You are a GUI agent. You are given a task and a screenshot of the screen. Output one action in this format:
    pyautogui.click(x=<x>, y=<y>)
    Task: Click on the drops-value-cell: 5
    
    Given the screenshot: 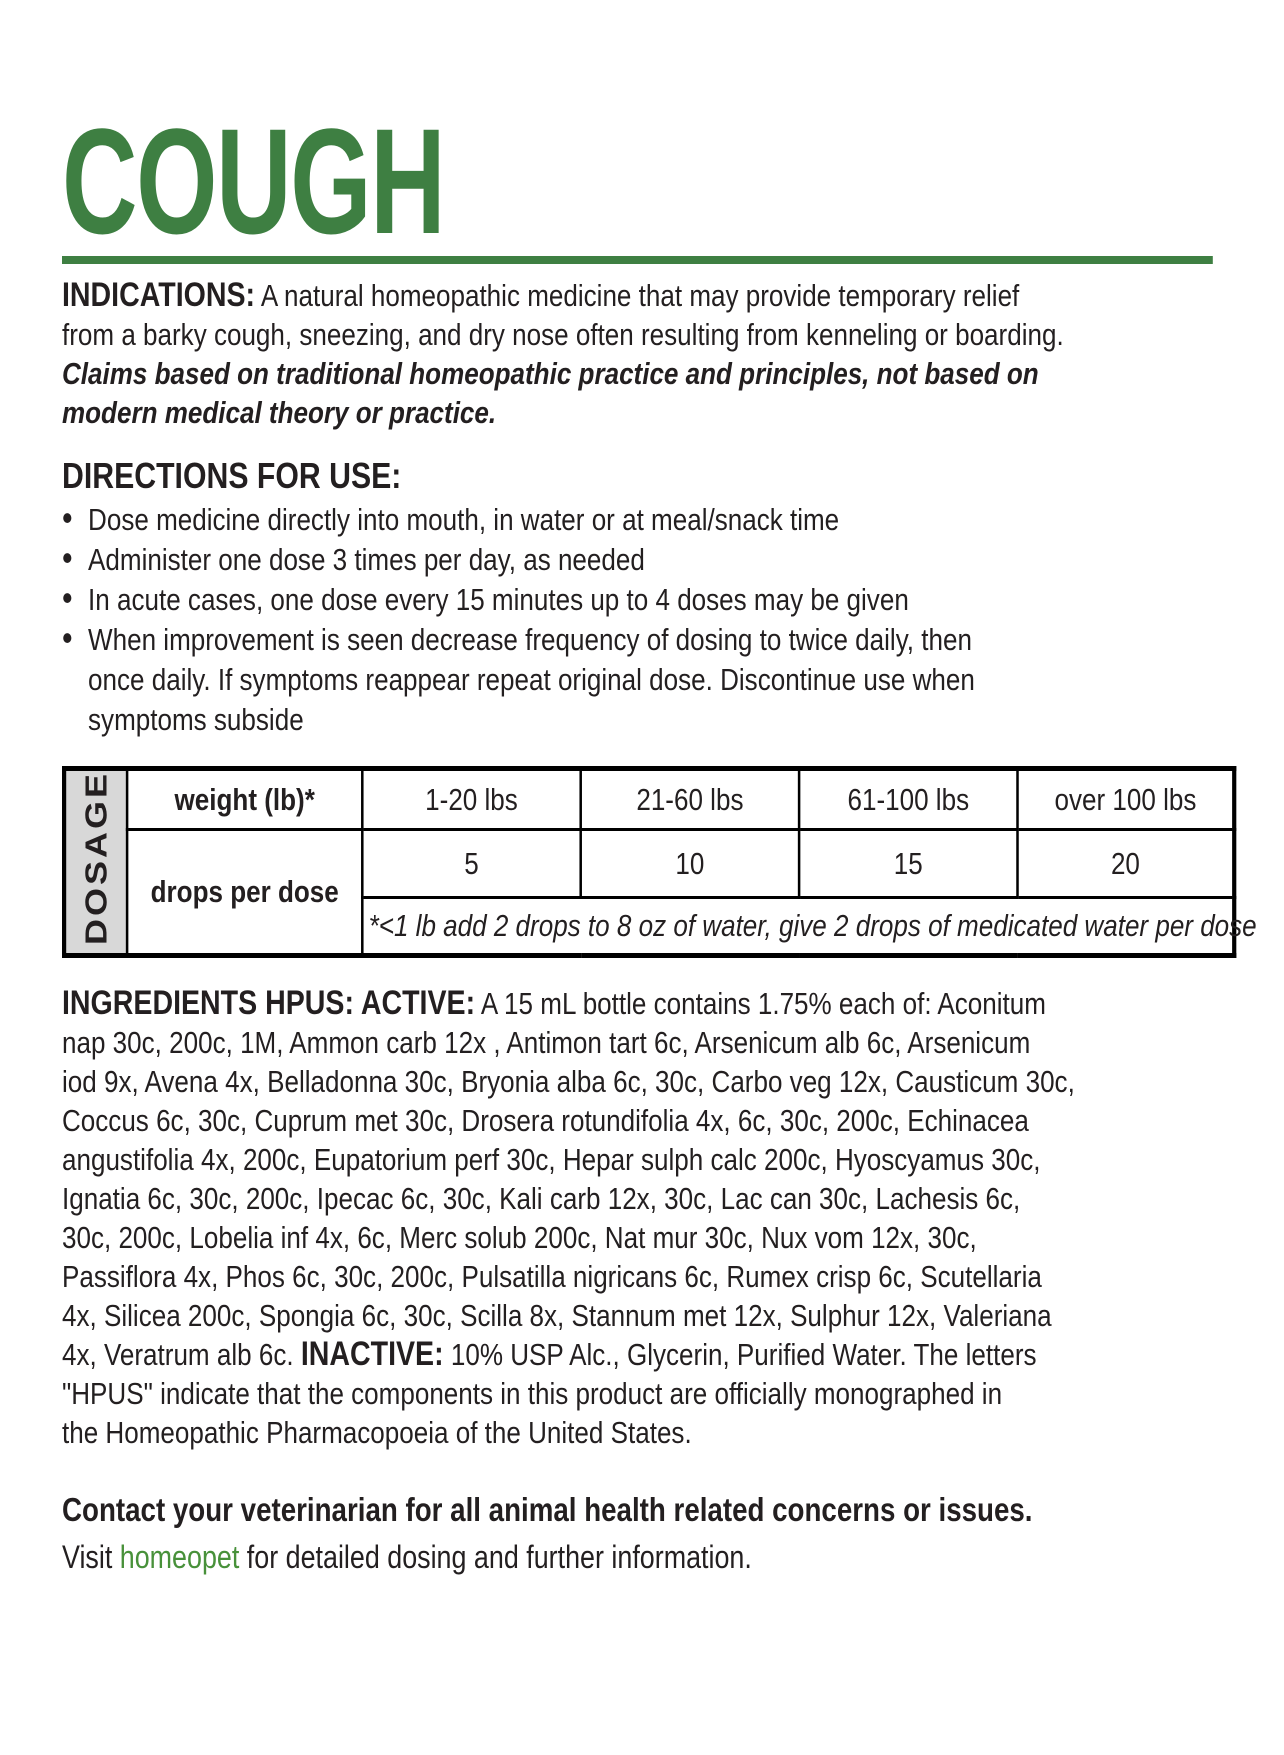 What is the action you would take?
    pyautogui.click(x=471, y=863)
    